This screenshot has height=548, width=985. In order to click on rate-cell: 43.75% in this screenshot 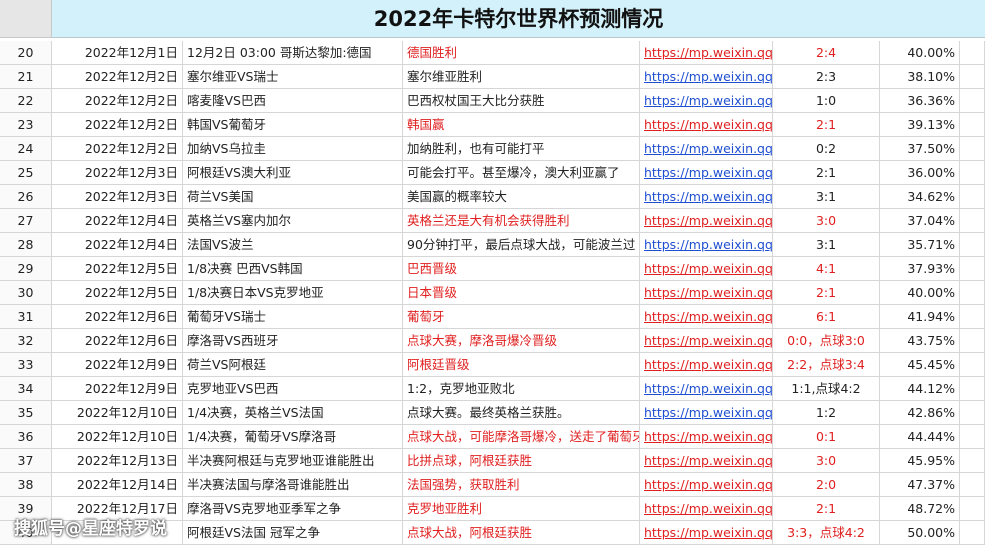, I will do `click(920, 341)`.